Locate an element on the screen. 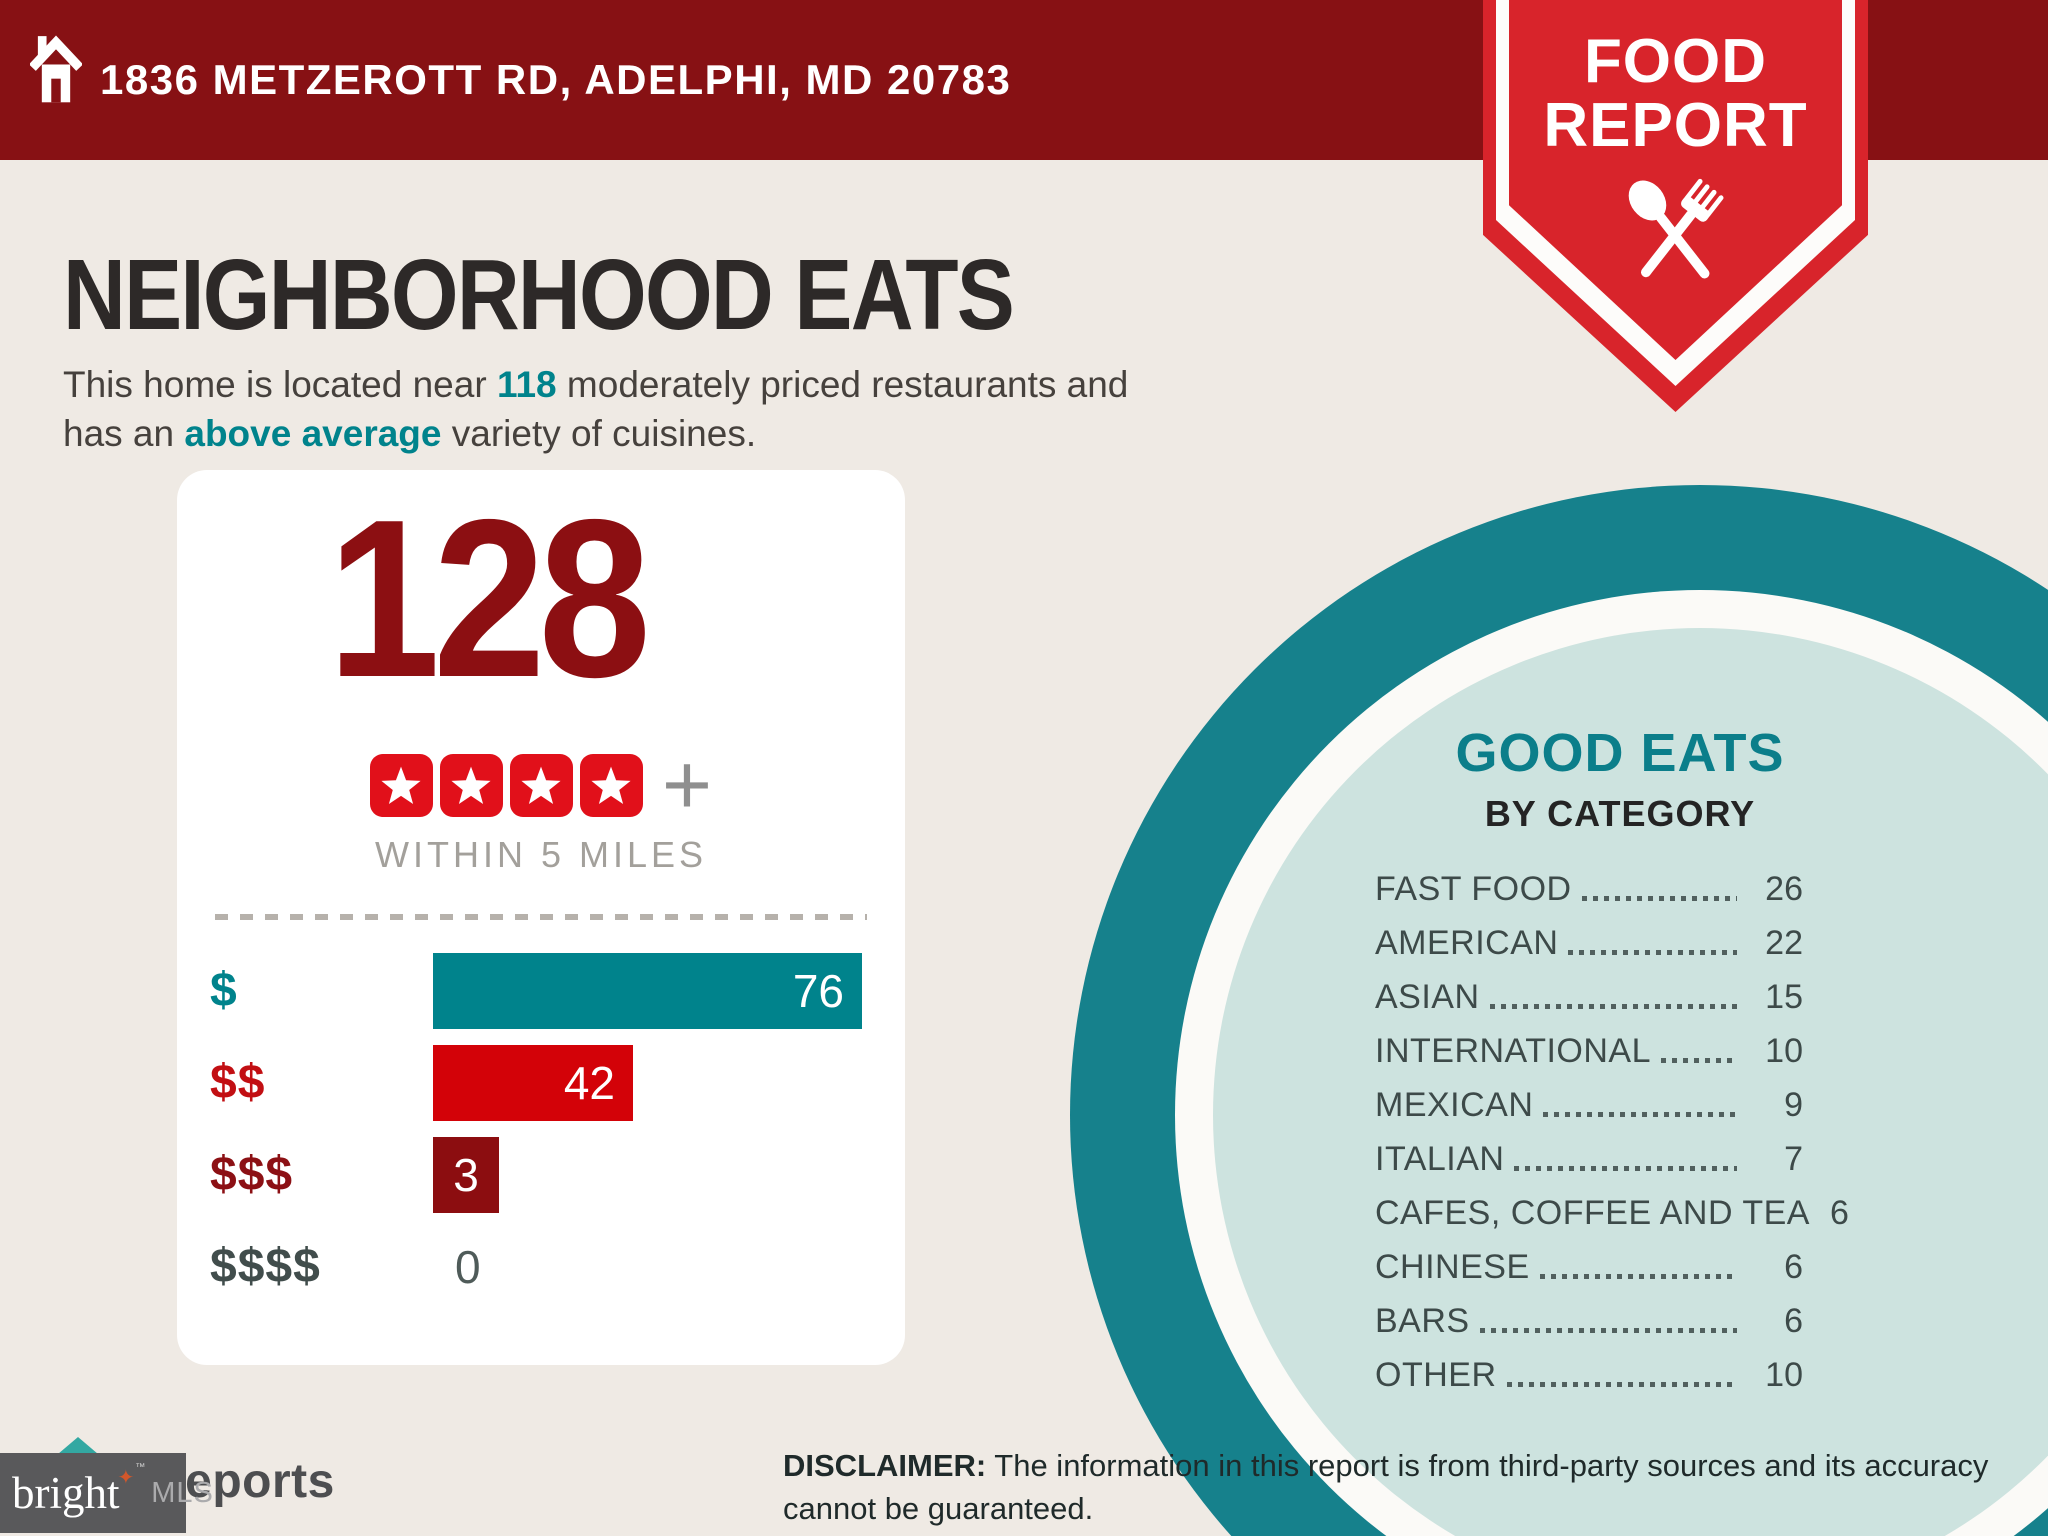 The image size is (2048, 1536). ribbon-title: FOOD REPORT is located at coordinates (1675, 94).